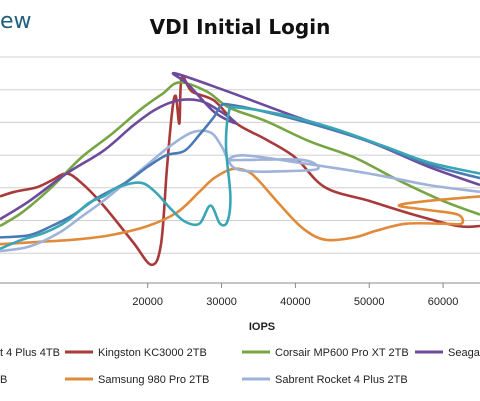  Describe the element at coordinates (221, 302) in the screenshot. I see `x-tick-label: 30000` at that location.